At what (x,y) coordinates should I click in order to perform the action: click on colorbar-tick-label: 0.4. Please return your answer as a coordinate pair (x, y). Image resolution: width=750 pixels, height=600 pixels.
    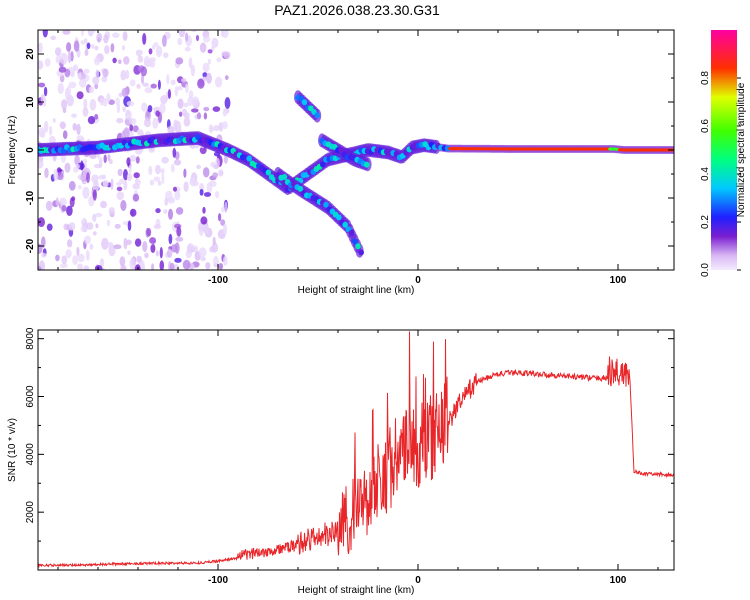
    Looking at the image, I should click on (705, 174).